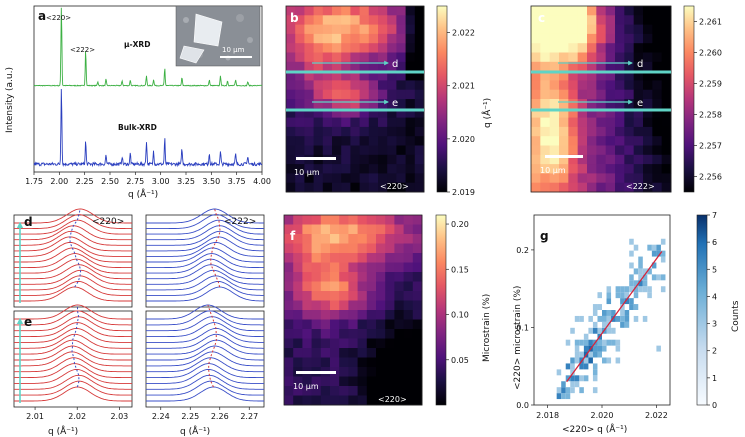  I want to click on cbar-tick-label: 2.259, so click(710, 84).